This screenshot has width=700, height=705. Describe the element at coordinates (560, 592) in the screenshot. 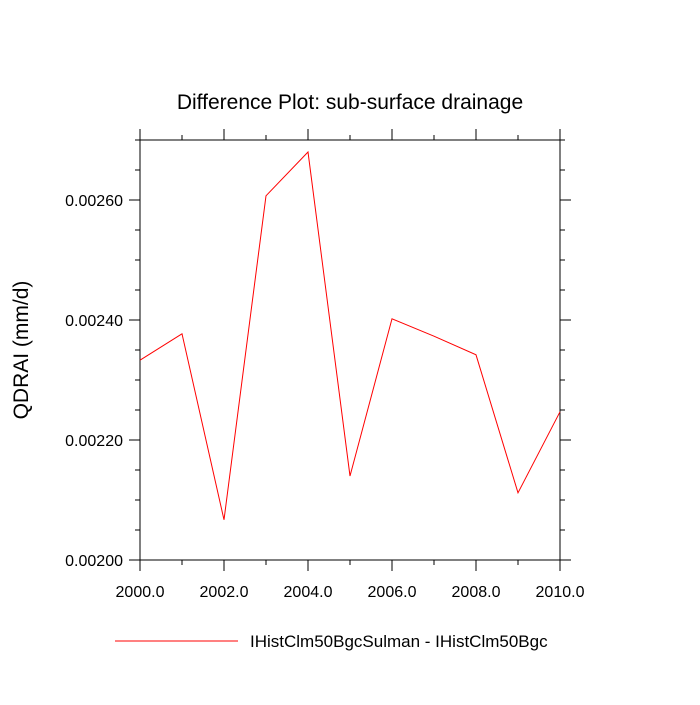

I see `x-tick-label: 2010.0` at that location.